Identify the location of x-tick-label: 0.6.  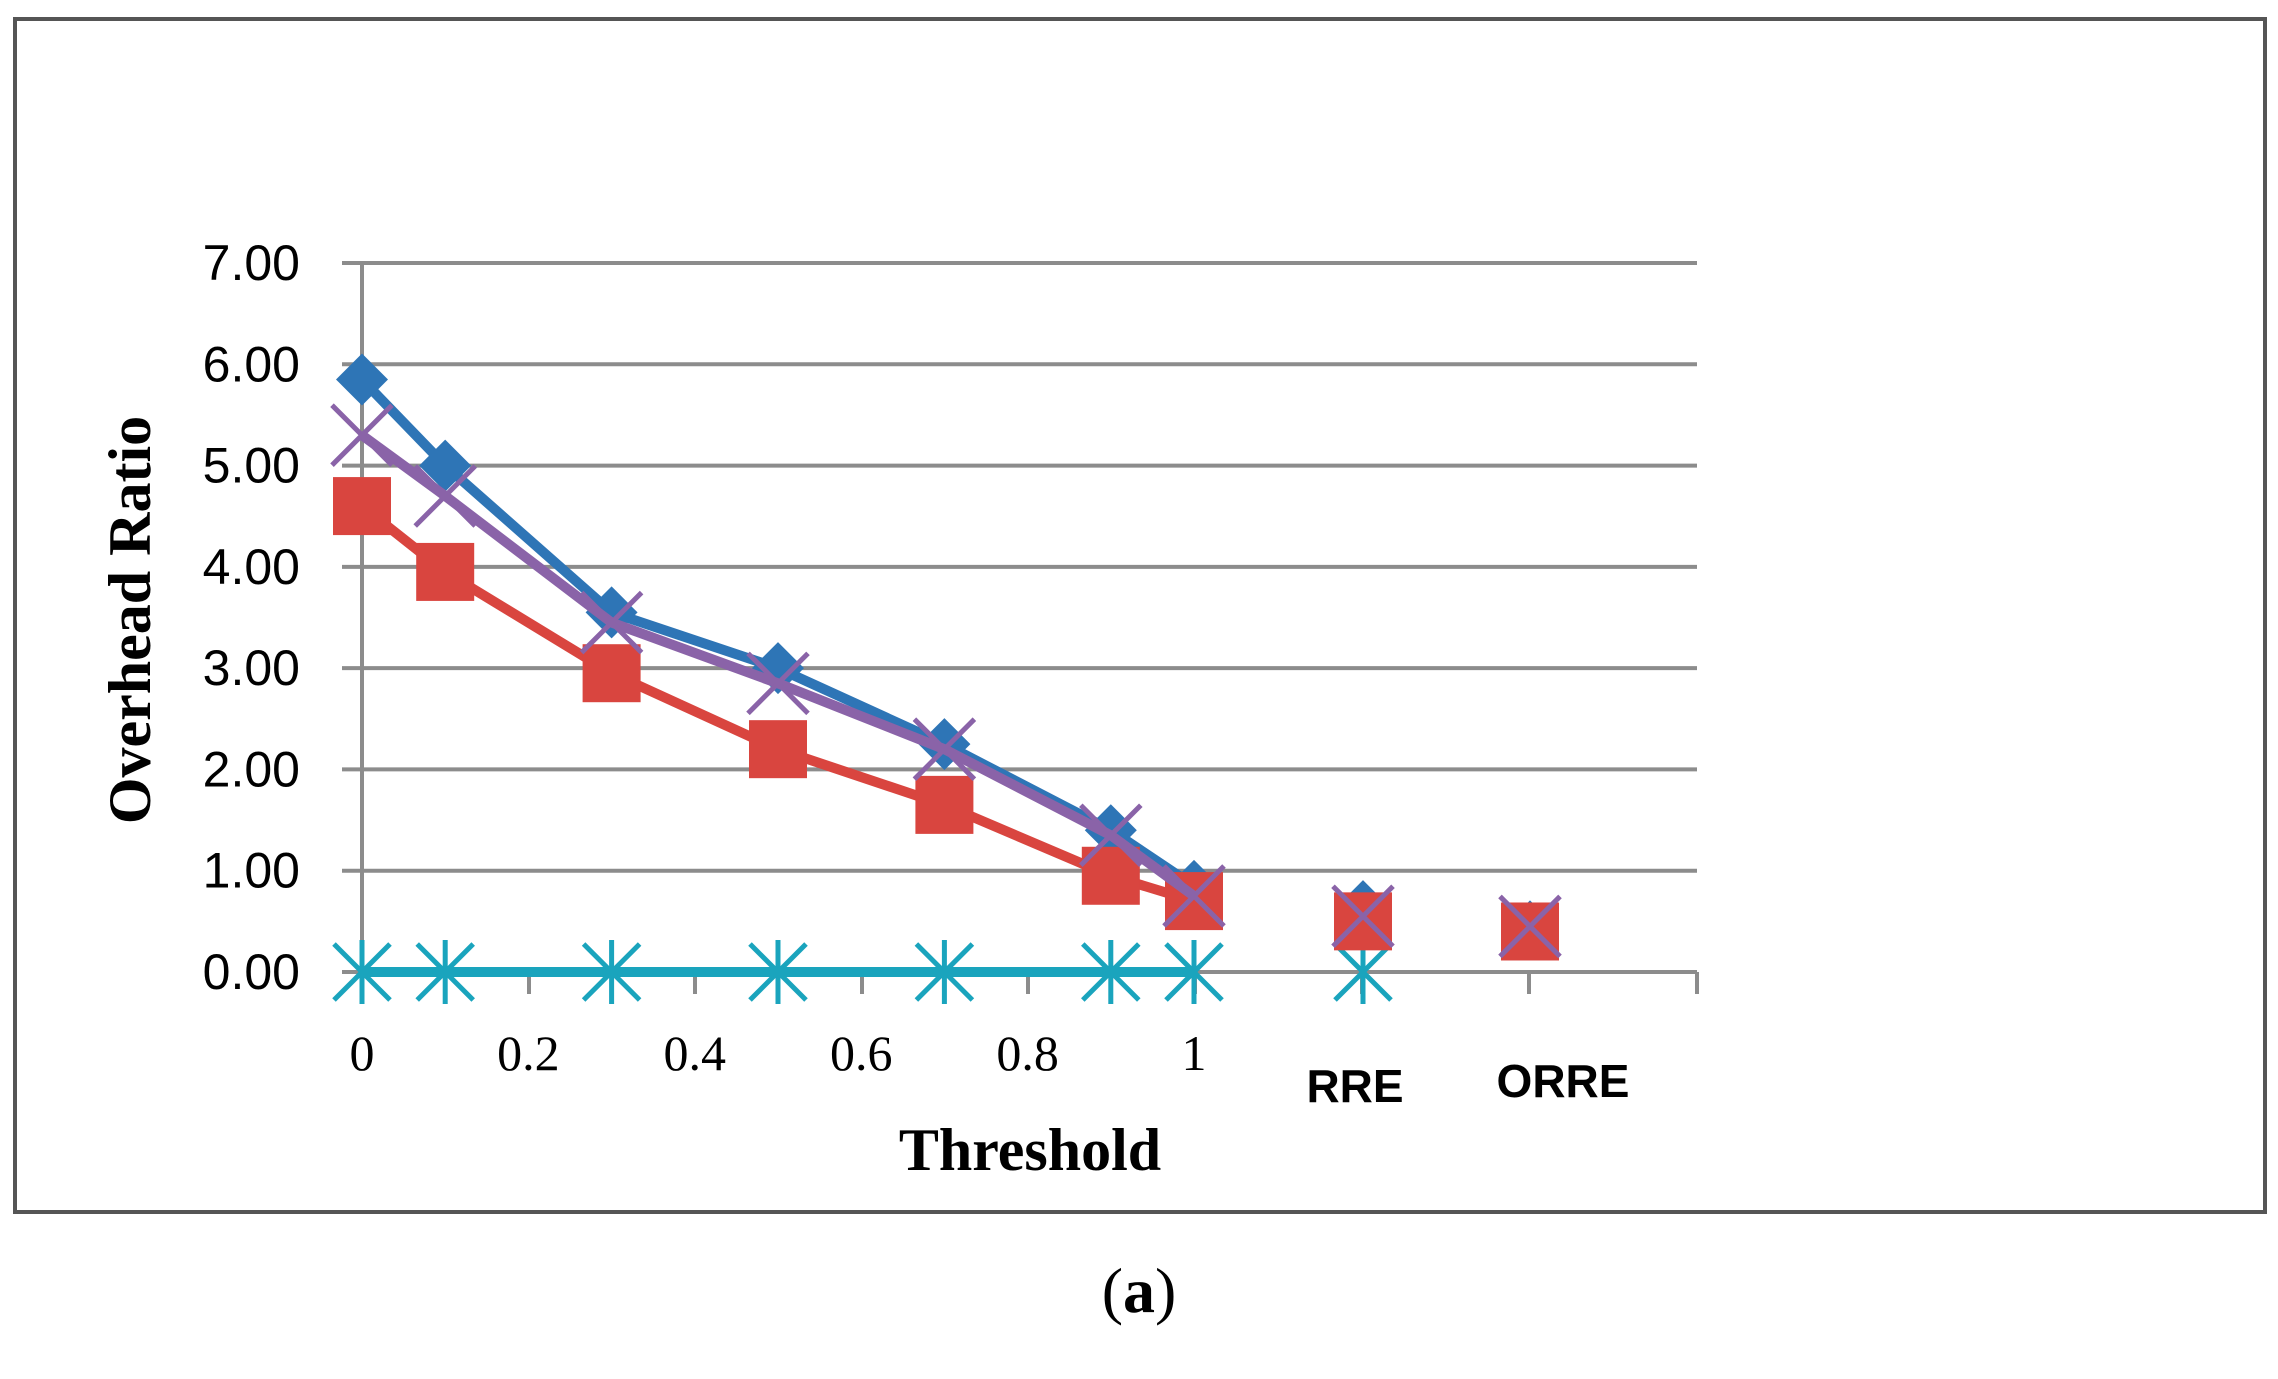
(861, 1053).